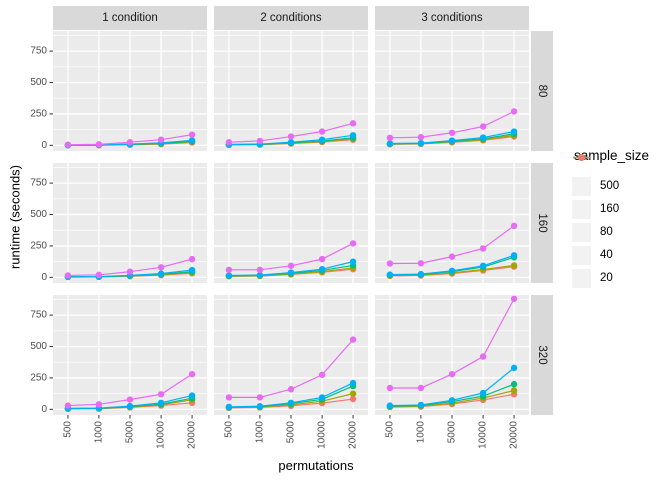 The width and height of the screenshot is (672, 480). Describe the element at coordinates (316, 465) in the screenshot. I see `x-axis-title: permutations` at that location.